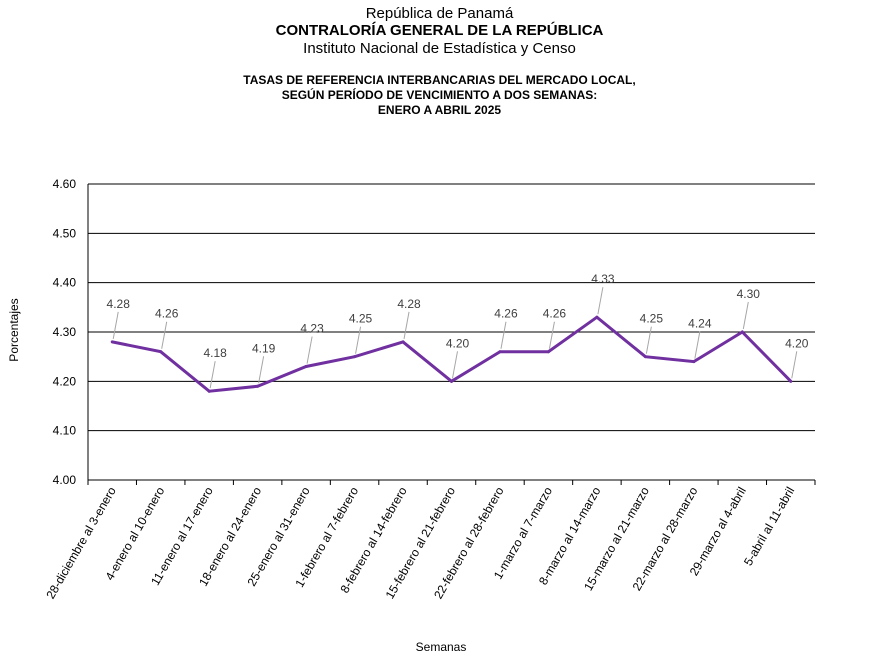  Describe the element at coordinates (439, 13) in the screenshot. I see `header-country: República de Panamá` at that location.